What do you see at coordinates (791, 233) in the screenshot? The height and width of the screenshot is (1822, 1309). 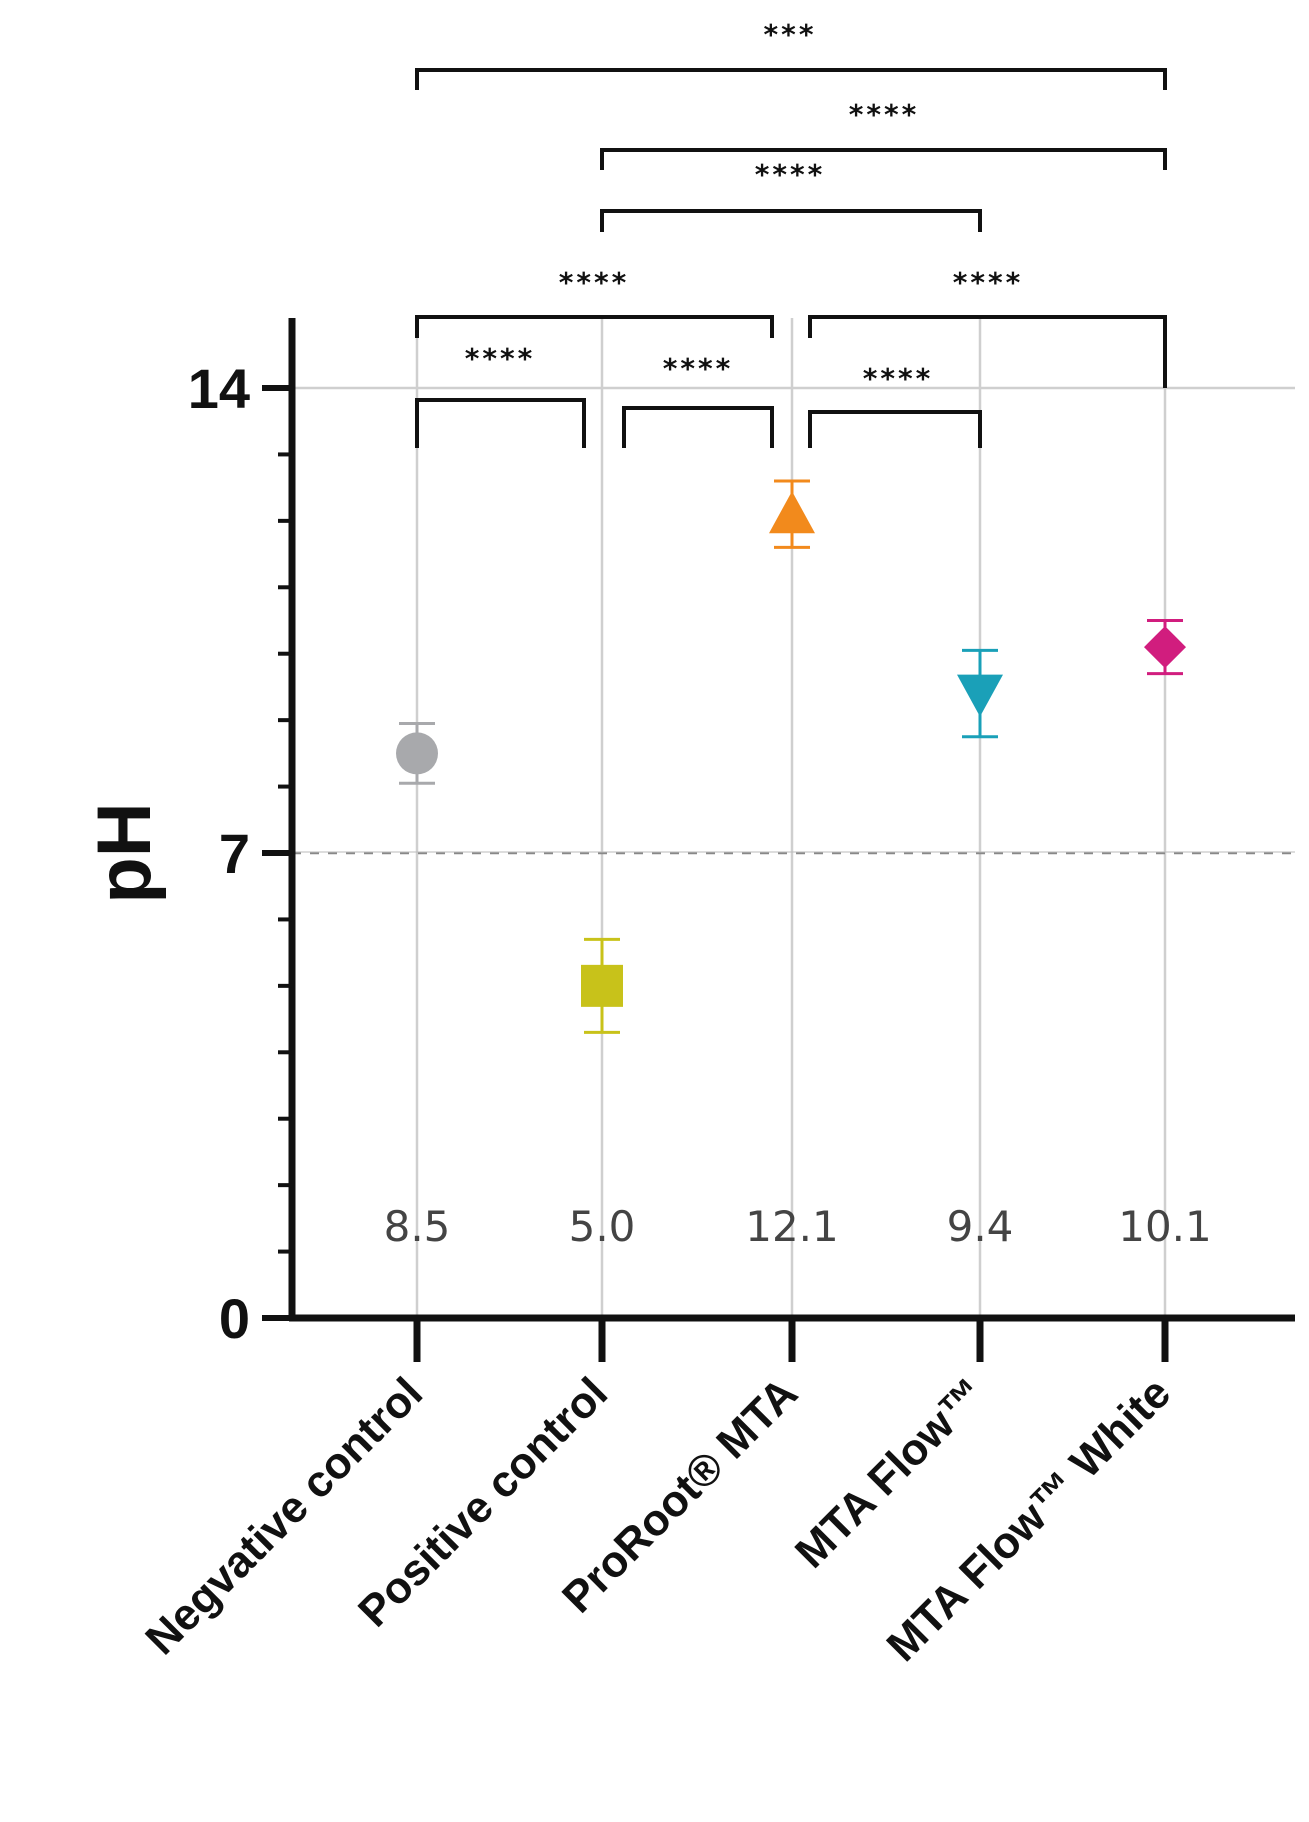 I see `significance-brackets: **** **** ******** ***************` at bounding box center [791, 233].